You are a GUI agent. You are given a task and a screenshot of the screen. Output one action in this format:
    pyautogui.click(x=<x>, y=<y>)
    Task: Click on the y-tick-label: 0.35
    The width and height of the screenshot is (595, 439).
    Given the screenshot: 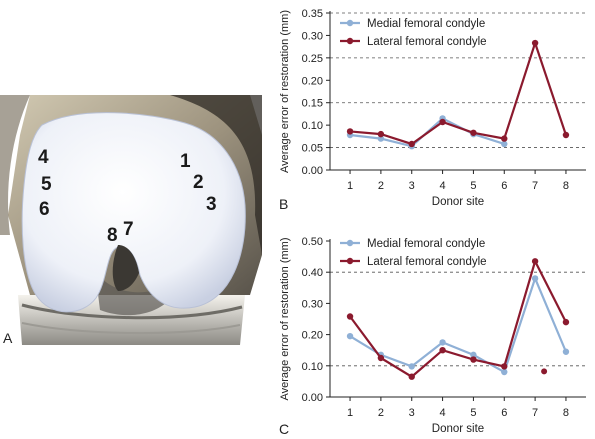 What is the action you would take?
    pyautogui.click(x=312, y=14)
    